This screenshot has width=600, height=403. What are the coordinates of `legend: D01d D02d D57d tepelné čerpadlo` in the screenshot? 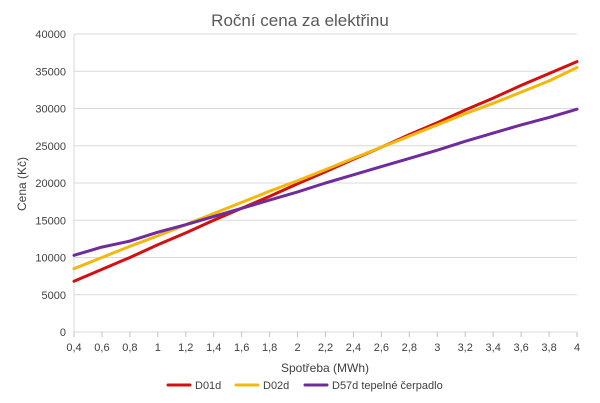 It's located at (304, 386).